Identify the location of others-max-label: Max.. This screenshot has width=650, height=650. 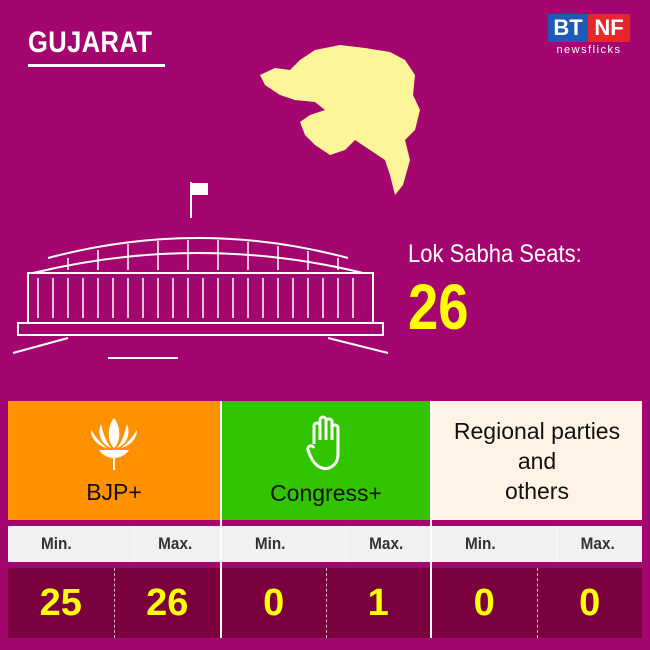
(596, 544).